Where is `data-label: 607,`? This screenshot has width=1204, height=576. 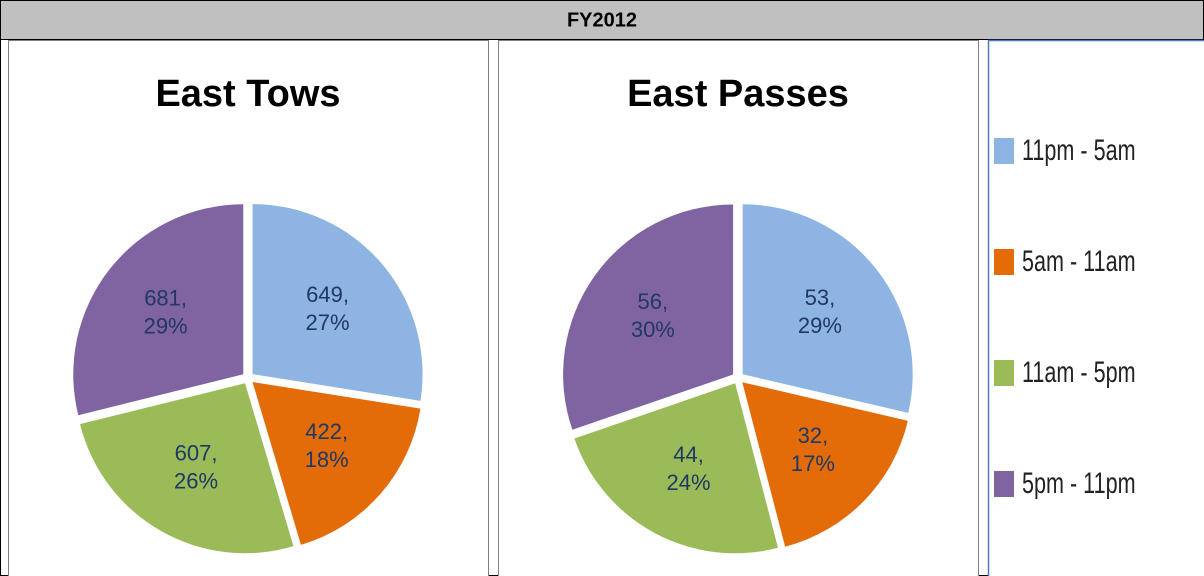 data-label: 607, is located at coordinates (196, 453).